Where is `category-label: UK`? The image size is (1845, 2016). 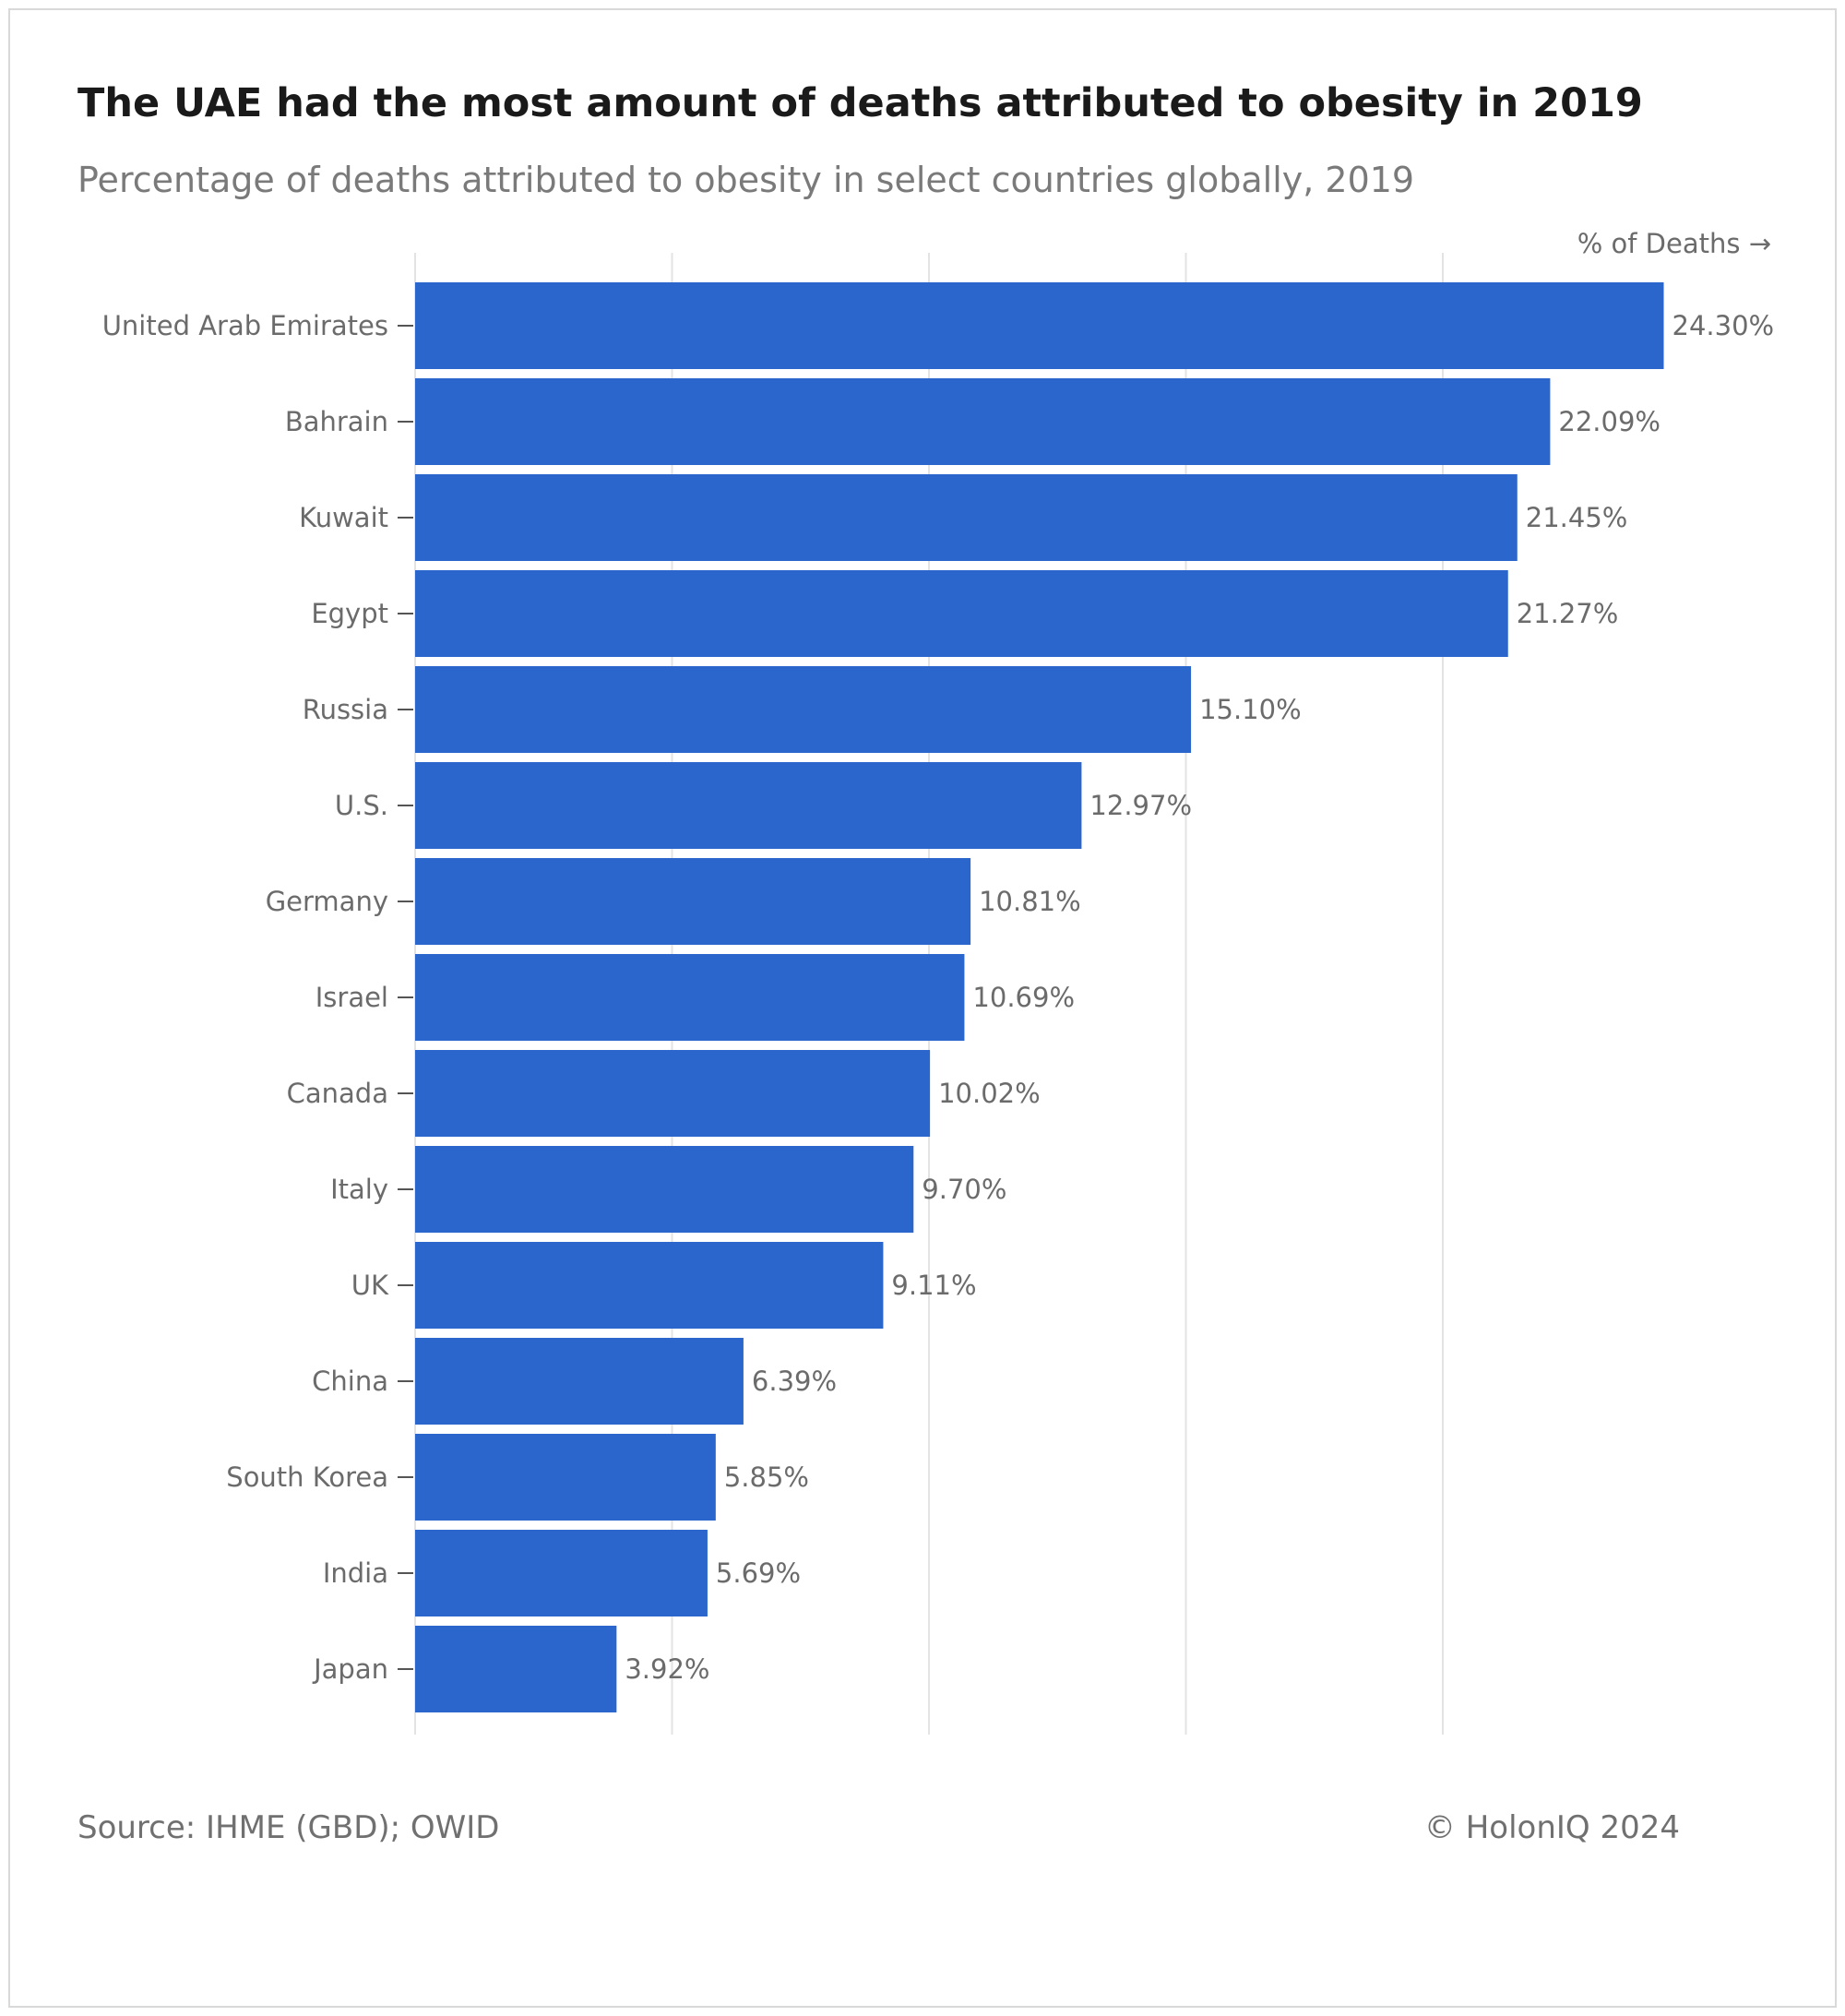 category-label: UK is located at coordinates (370, 1285).